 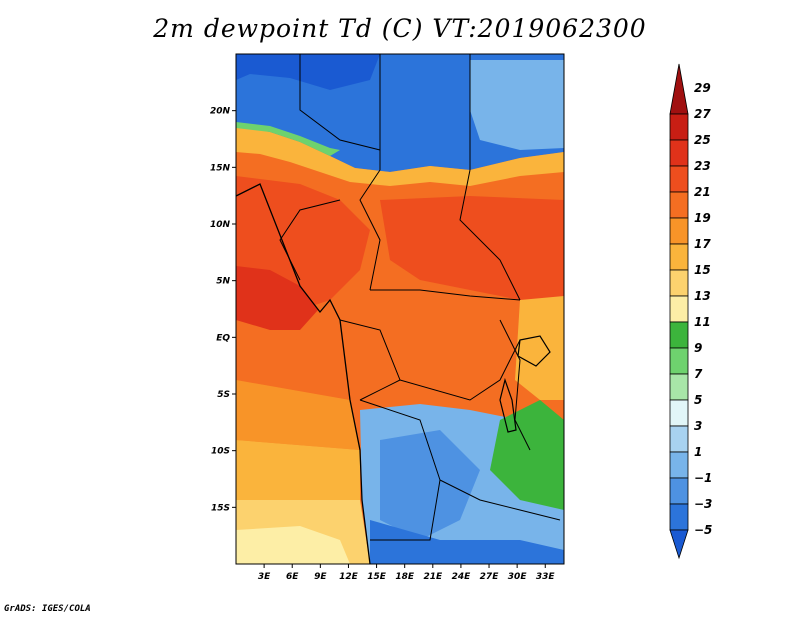 I want to click on legend-label: 13, so click(x=702, y=296).